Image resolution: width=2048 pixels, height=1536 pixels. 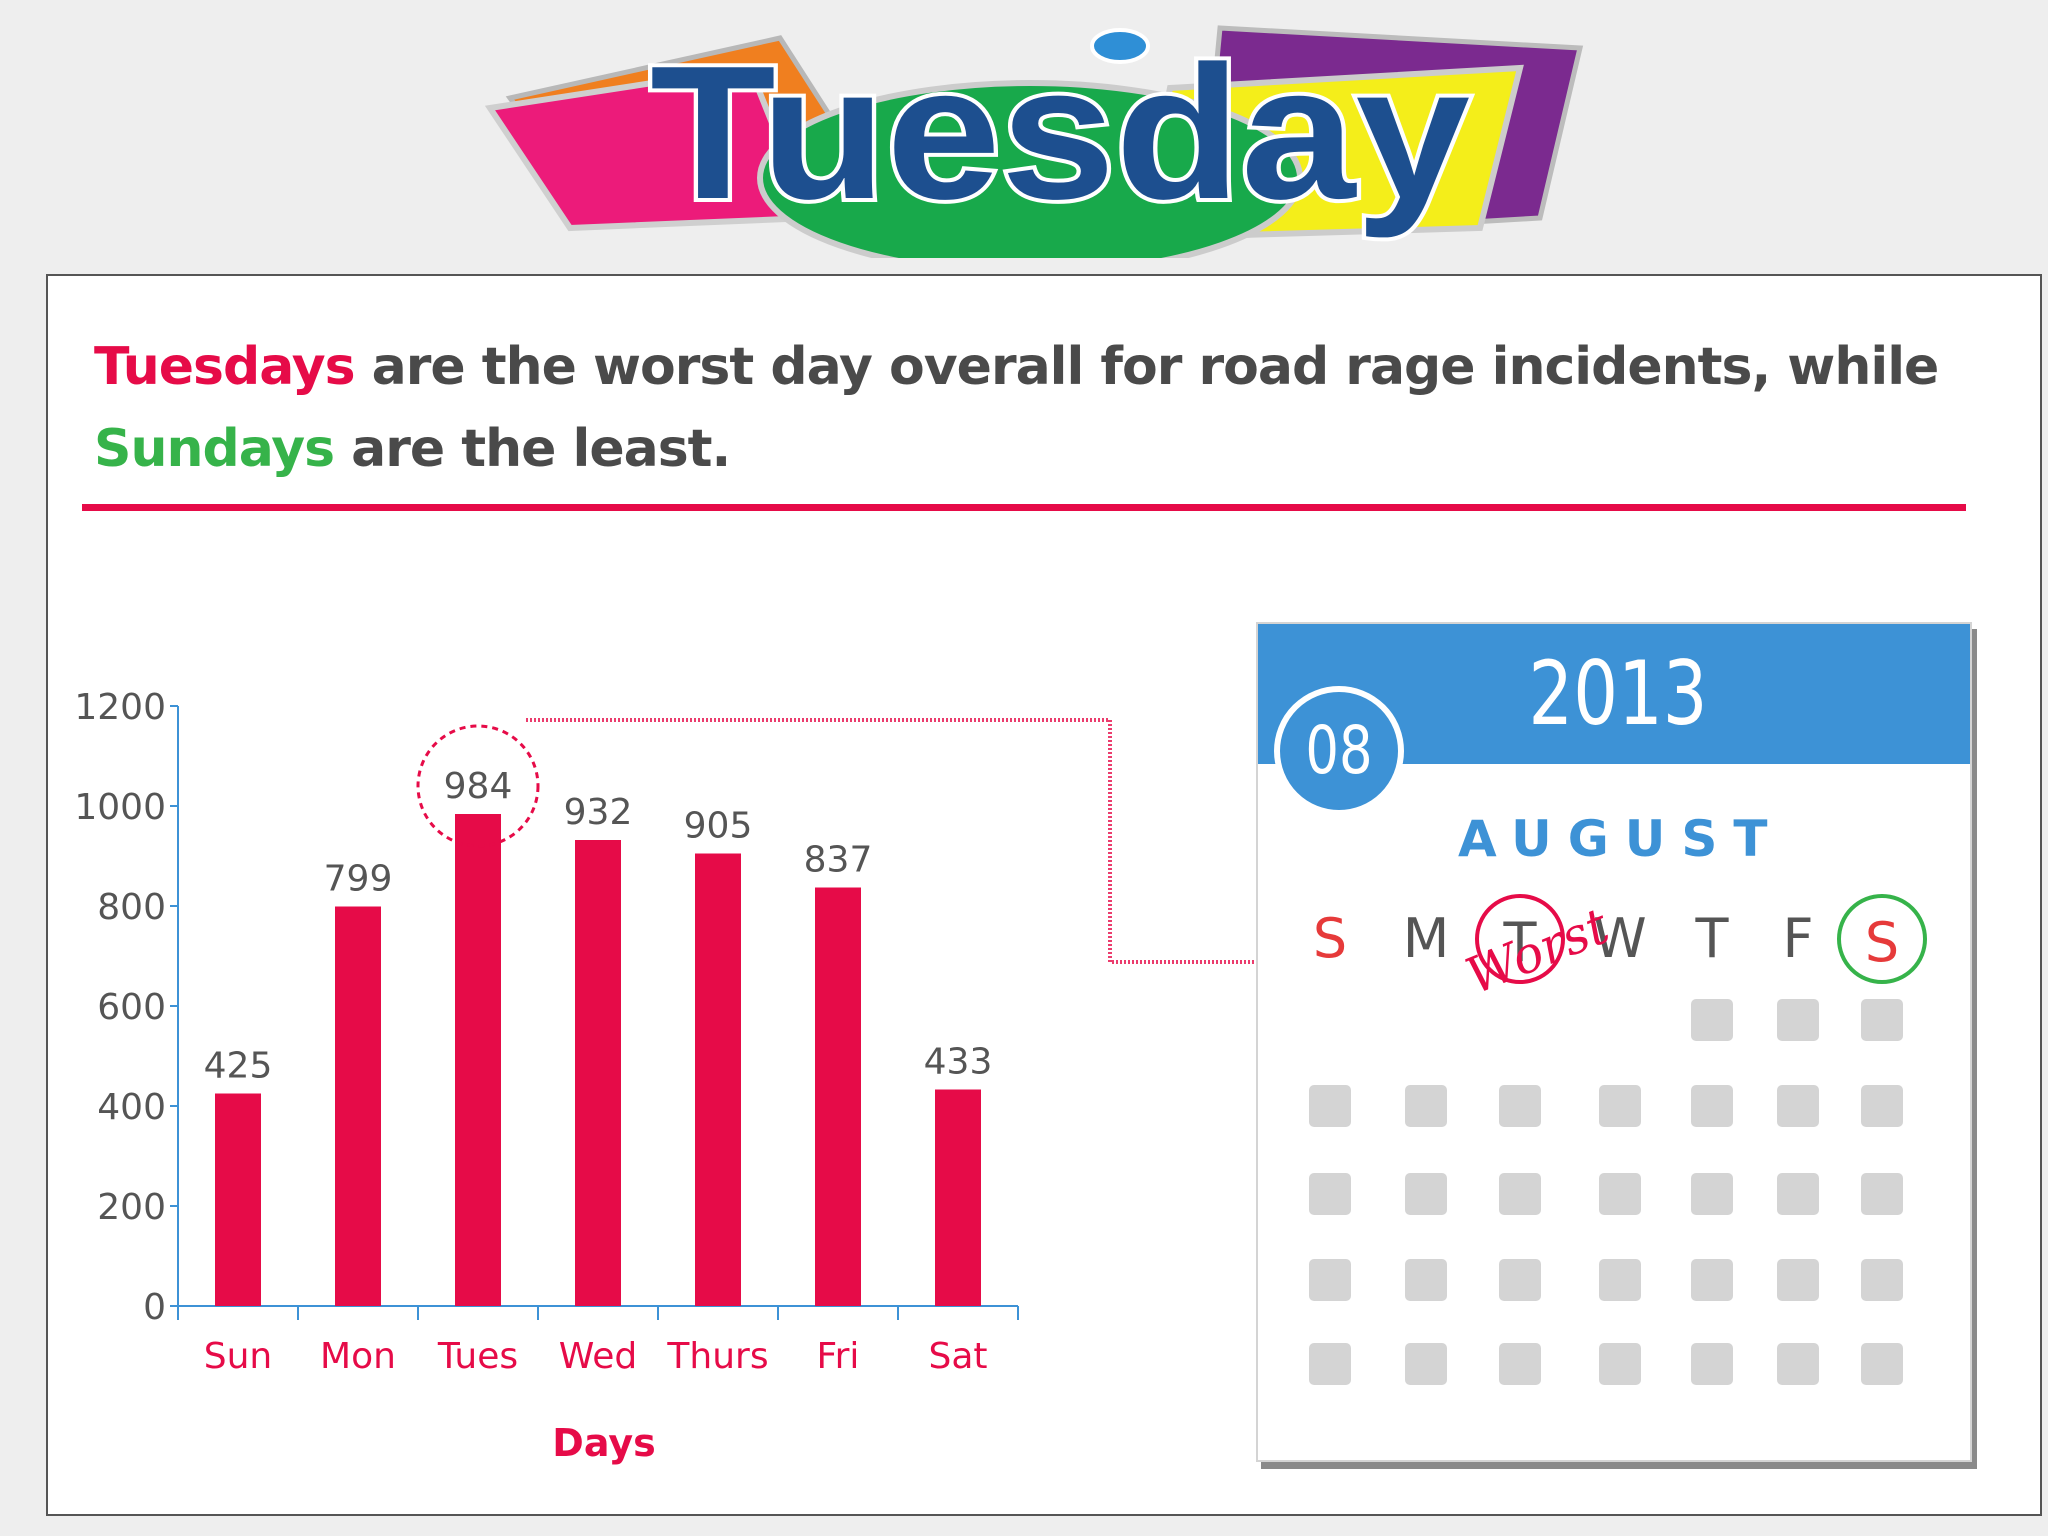 What do you see at coordinates (238, 1356) in the screenshot?
I see `x-tick-label: Sun` at bounding box center [238, 1356].